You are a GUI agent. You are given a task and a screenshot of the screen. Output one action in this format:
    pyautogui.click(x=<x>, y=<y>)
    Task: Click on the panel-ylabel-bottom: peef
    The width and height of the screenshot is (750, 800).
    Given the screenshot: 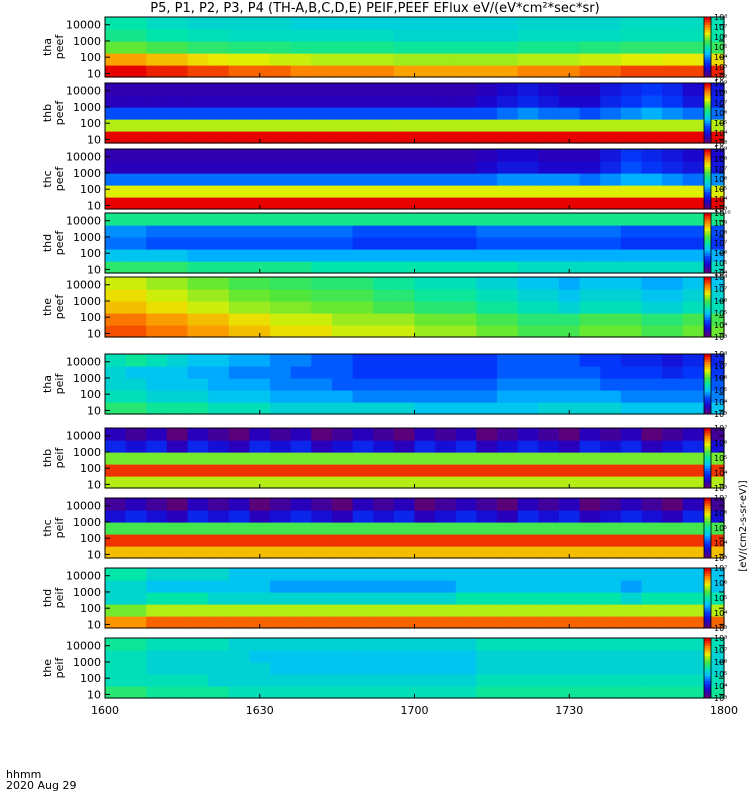 What is the action you would take?
    pyautogui.click(x=59, y=307)
    